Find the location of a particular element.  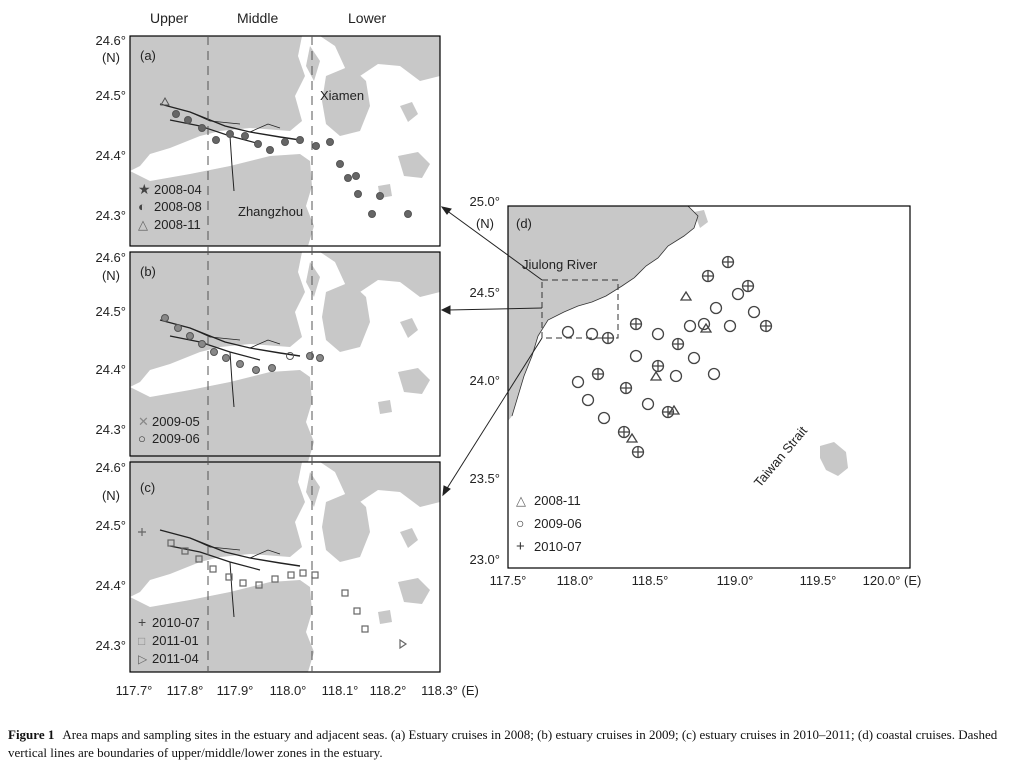

cross-icon: ✕ is located at coordinates (143, 421).